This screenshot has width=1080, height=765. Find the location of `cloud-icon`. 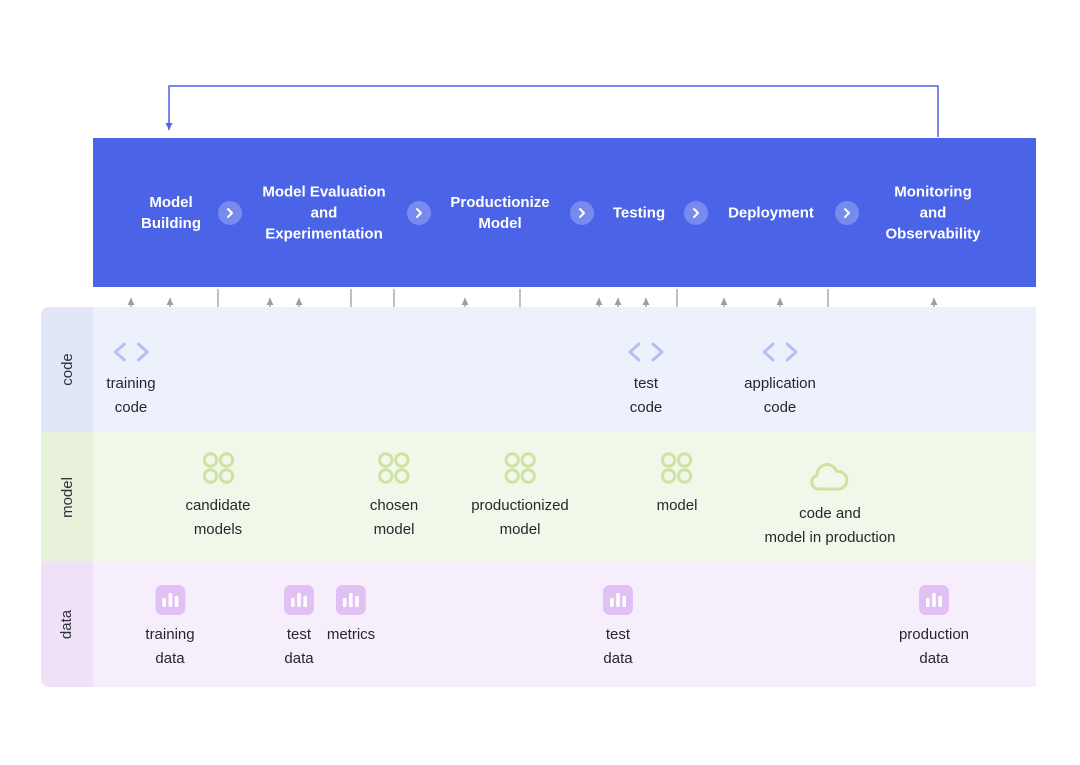

cloud-icon is located at coordinates (829, 477).